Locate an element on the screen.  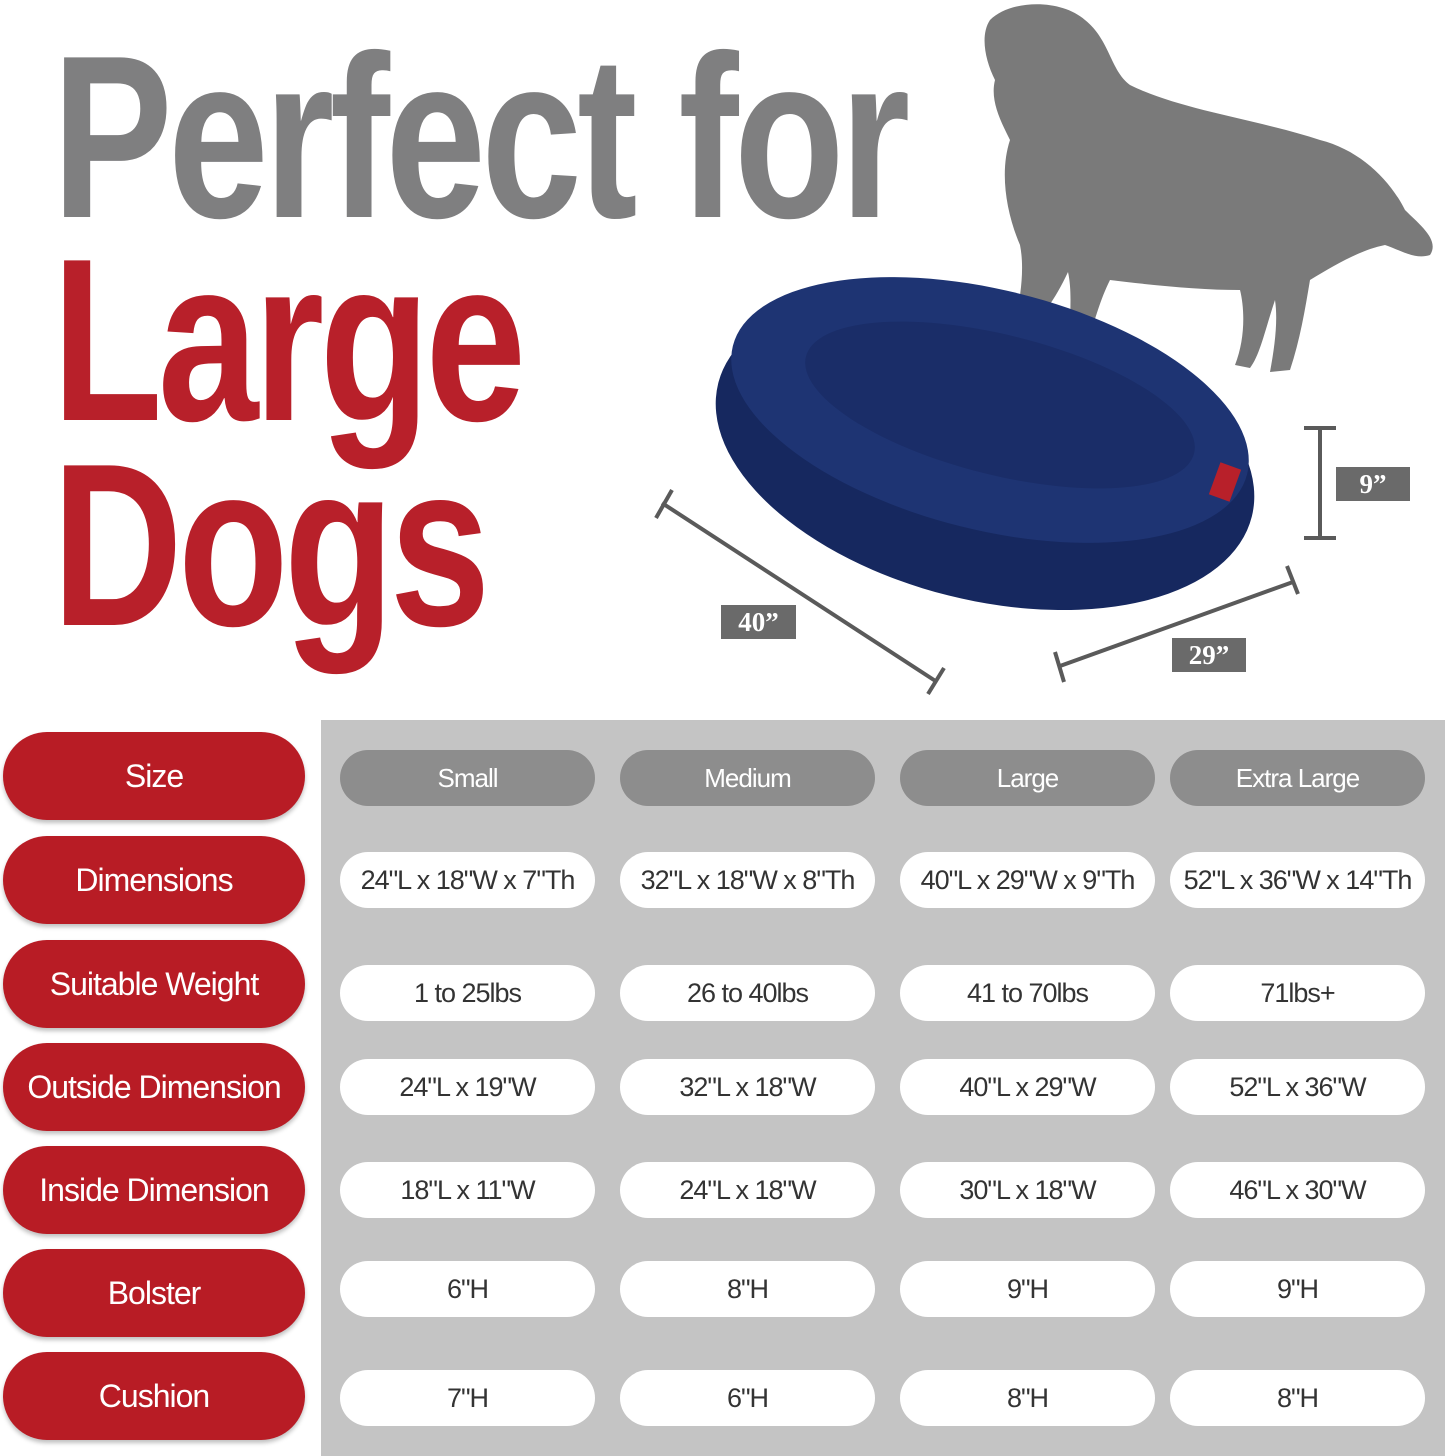
column-header: Extra Large is located at coordinates (1297, 778).